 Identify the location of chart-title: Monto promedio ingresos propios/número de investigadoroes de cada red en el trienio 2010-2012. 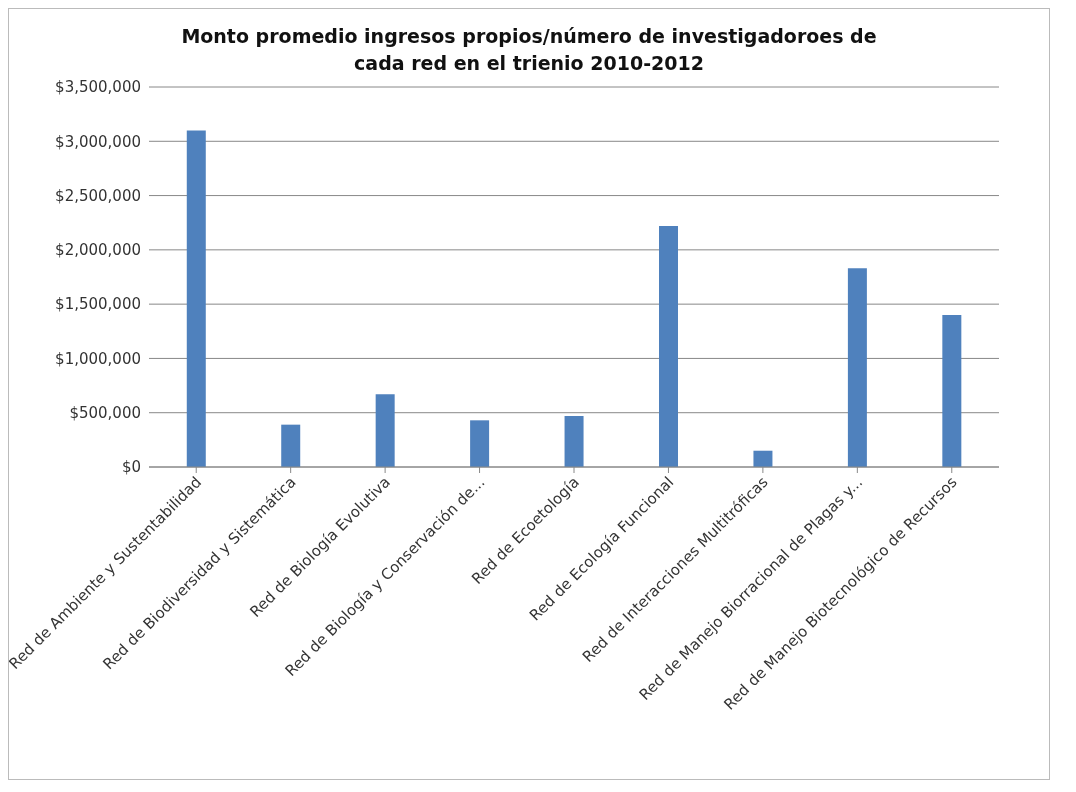
(529, 50).